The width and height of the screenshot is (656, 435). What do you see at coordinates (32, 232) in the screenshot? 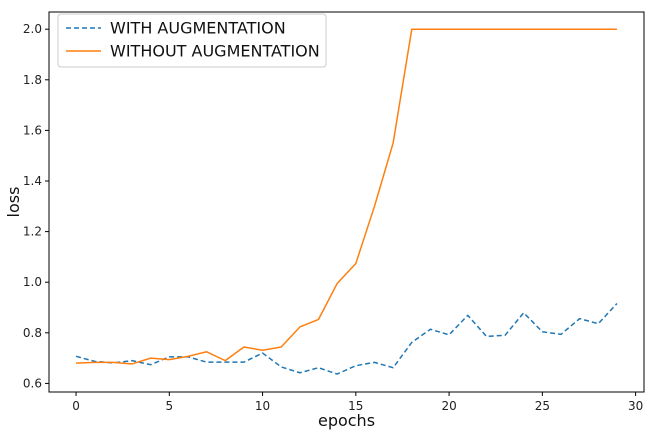
I see `y-tick-label: 1.2` at bounding box center [32, 232].